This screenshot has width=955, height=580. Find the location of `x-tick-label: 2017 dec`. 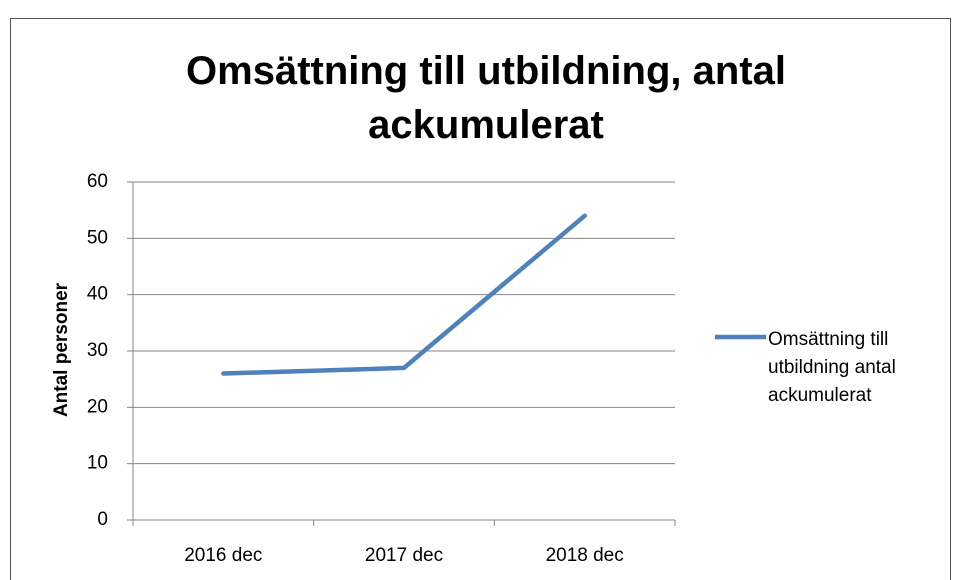

x-tick-label: 2017 dec is located at coordinates (404, 555).